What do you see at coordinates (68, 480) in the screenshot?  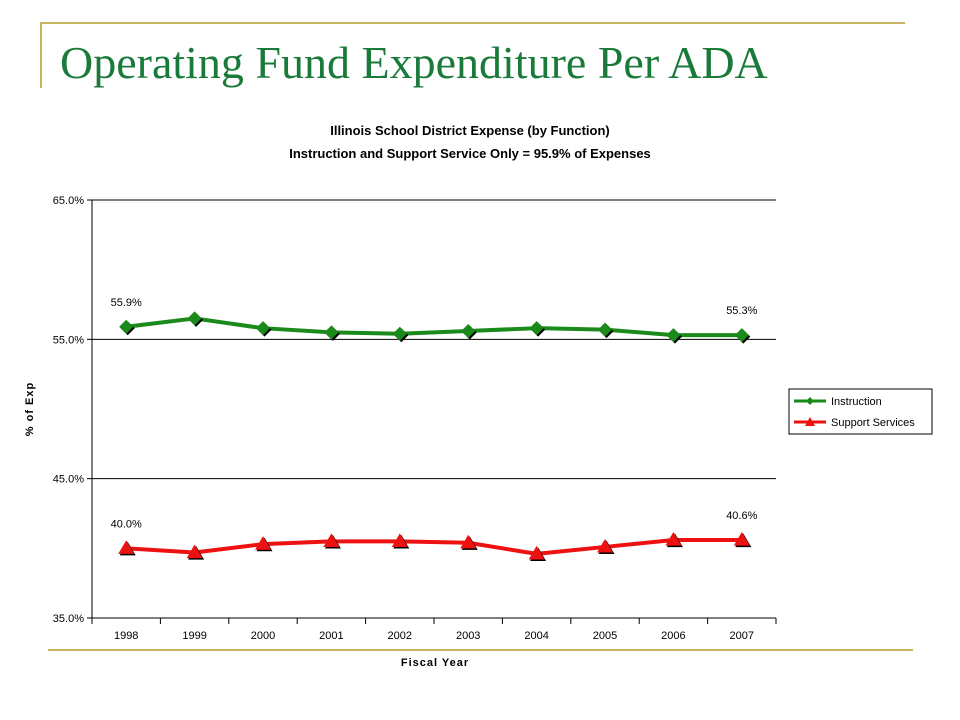 I see `y-tick-label: 45.0%` at bounding box center [68, 480].